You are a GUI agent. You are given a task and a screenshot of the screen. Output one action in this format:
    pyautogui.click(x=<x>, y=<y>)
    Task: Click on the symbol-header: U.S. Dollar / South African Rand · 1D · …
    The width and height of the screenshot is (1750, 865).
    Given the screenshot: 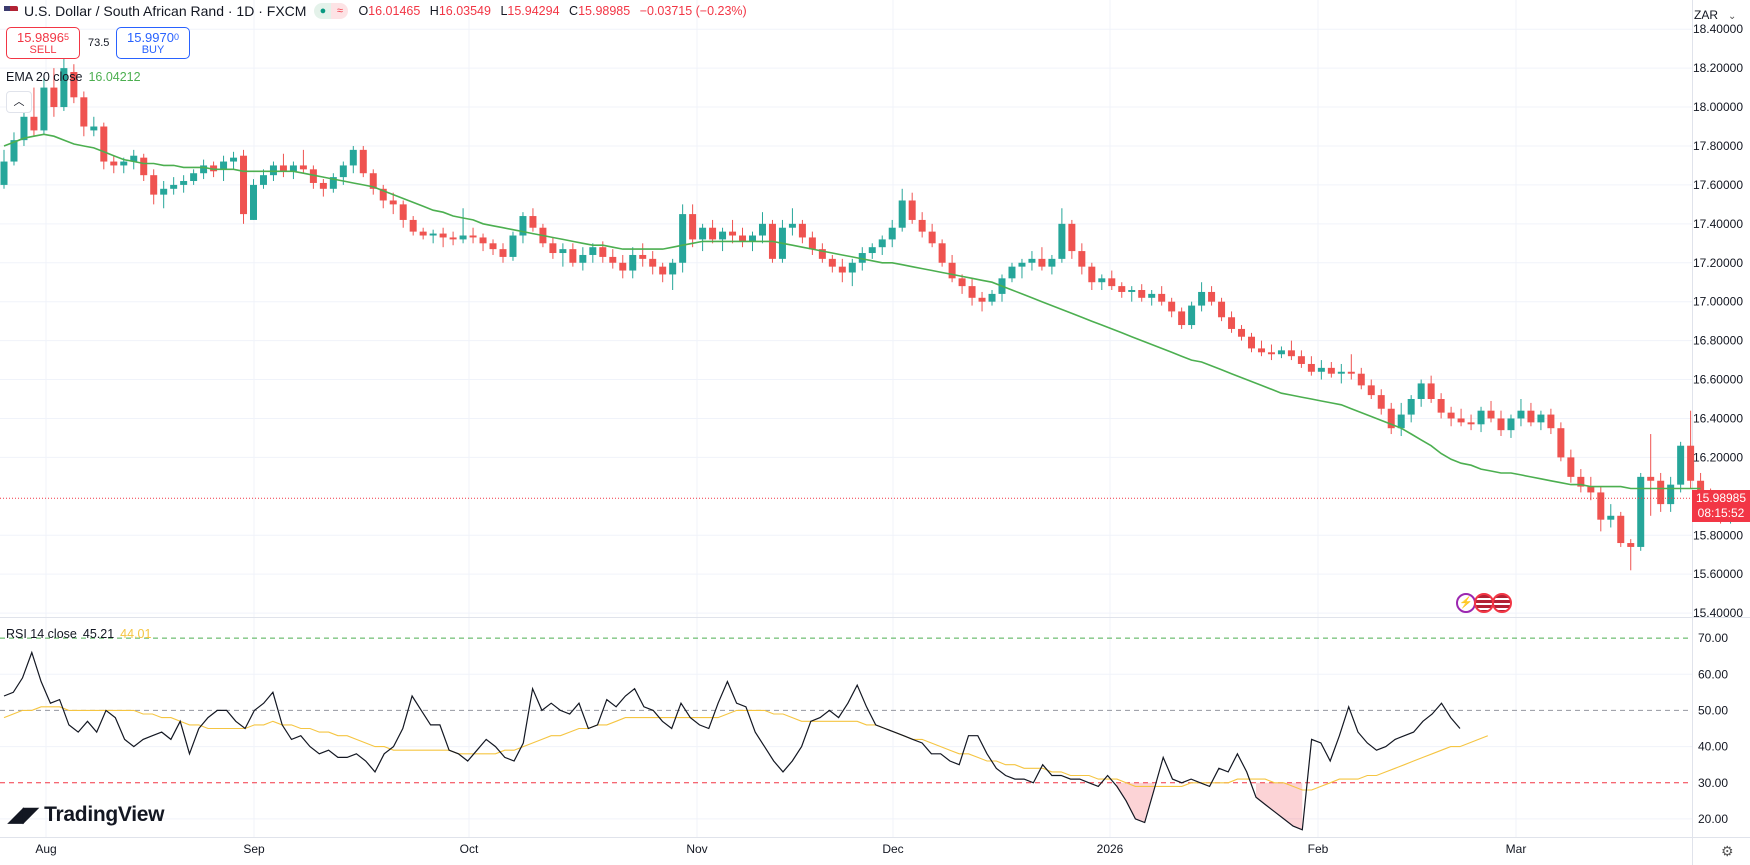 What is the action you would take?
    pyautogui.click(x=373, y=11)
    